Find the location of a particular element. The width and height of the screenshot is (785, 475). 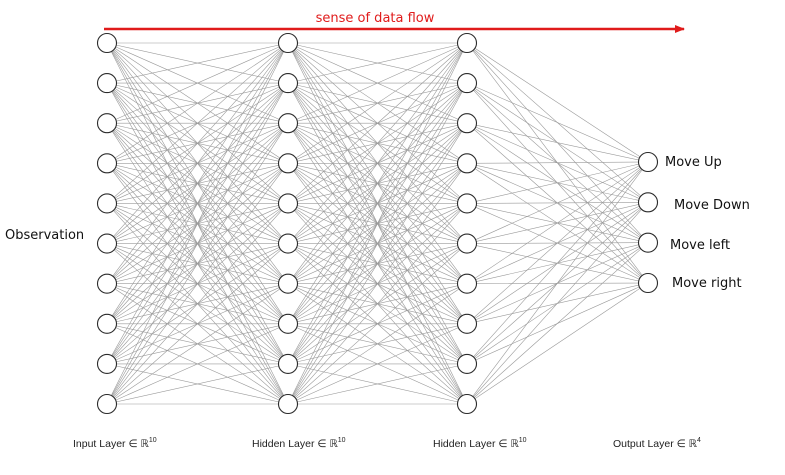

output-label-move-up: Move Up is located at coordinates (693, 162).